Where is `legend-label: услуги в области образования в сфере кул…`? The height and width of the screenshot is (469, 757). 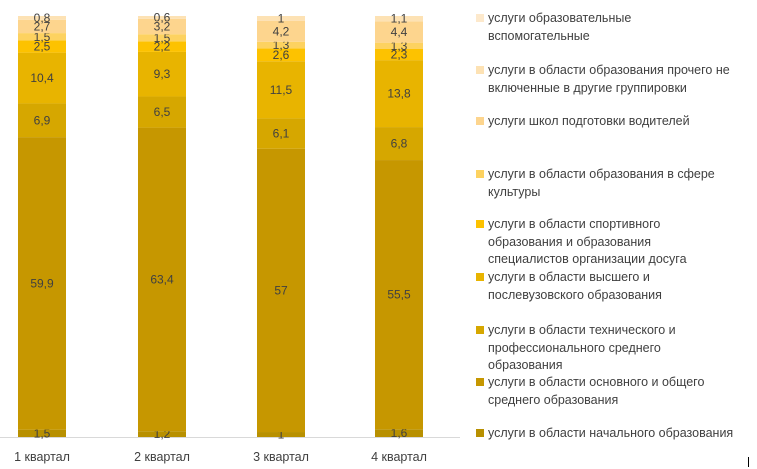 legend-label: услуги в области образования в сфере кул… is located at coordinates (601, 183).